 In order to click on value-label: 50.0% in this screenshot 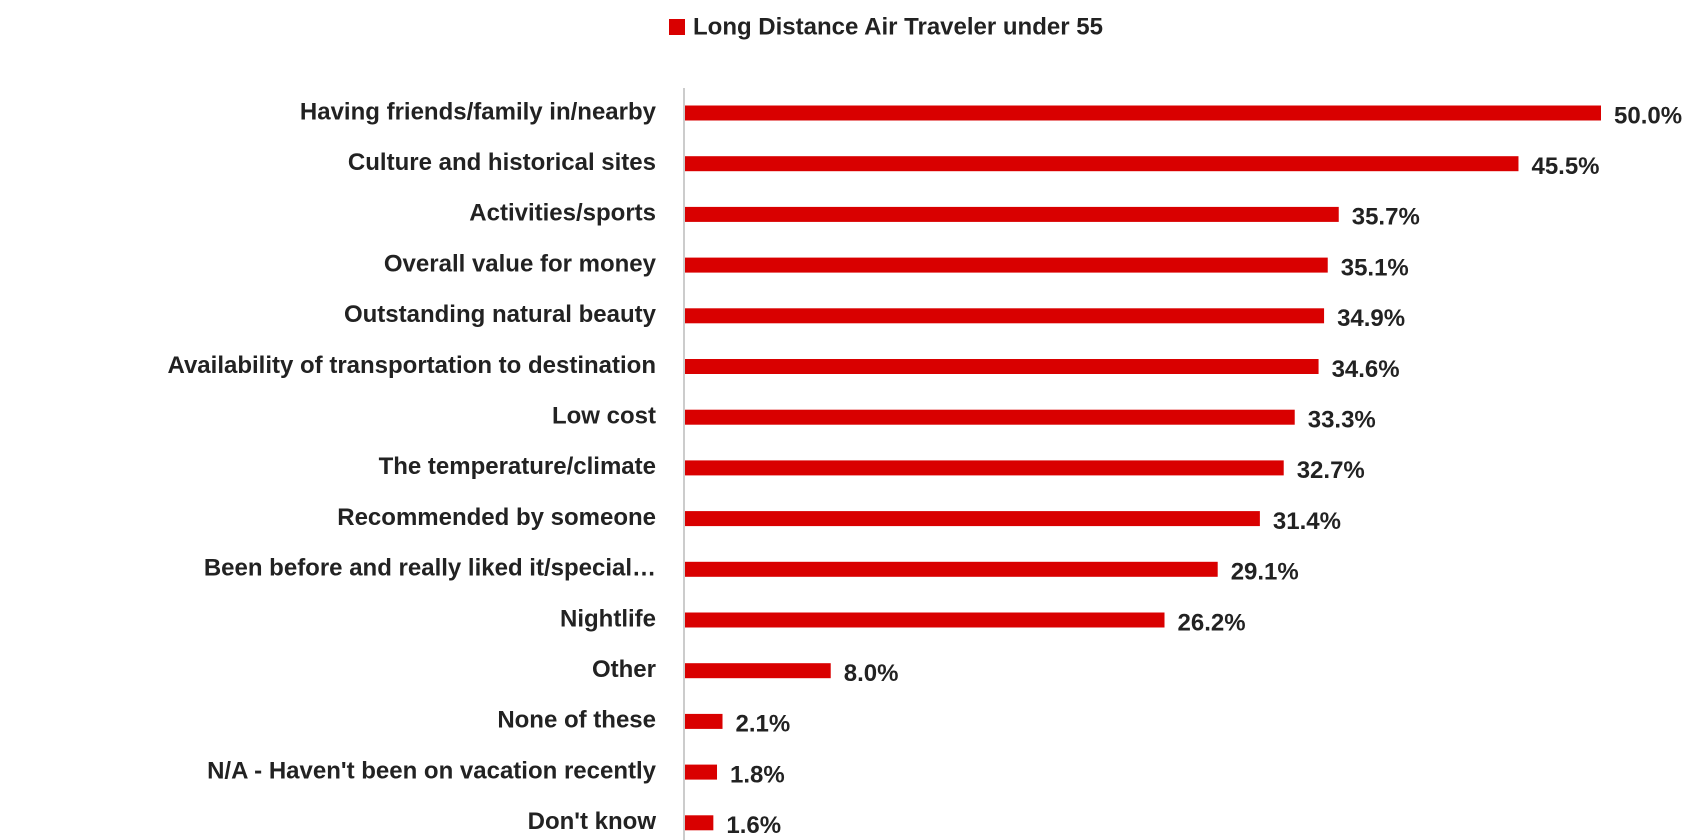, I will do `click(1648, 115)`.